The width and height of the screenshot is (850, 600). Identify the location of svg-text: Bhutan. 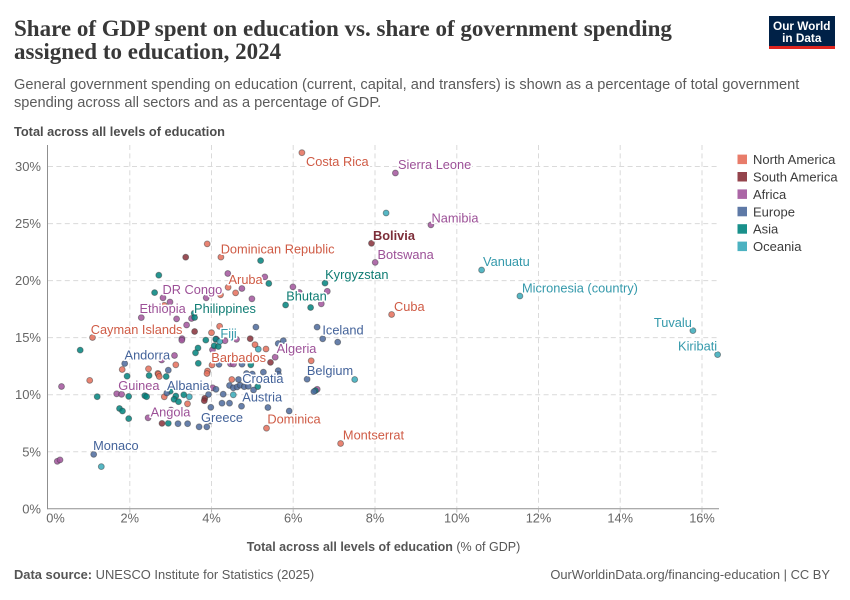
(306, 296).